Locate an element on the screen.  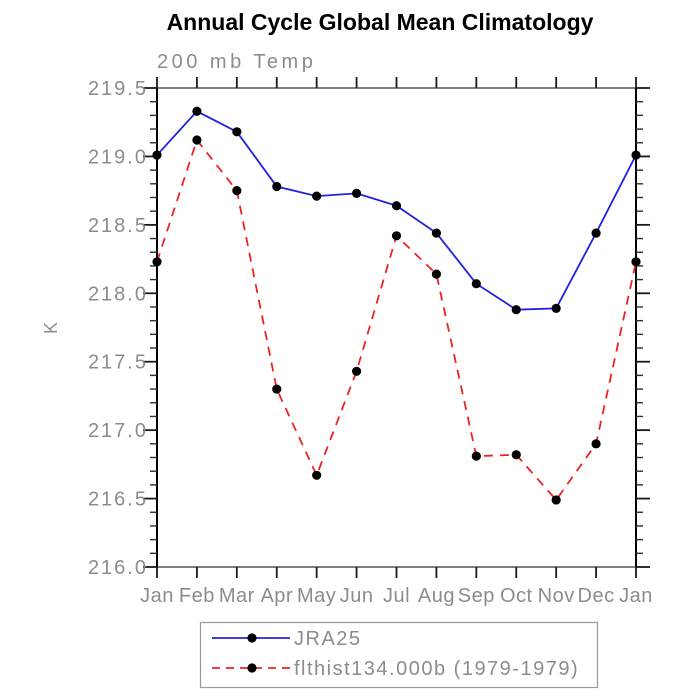
x-tick-label: Feb is located at coordinates (197, 596).